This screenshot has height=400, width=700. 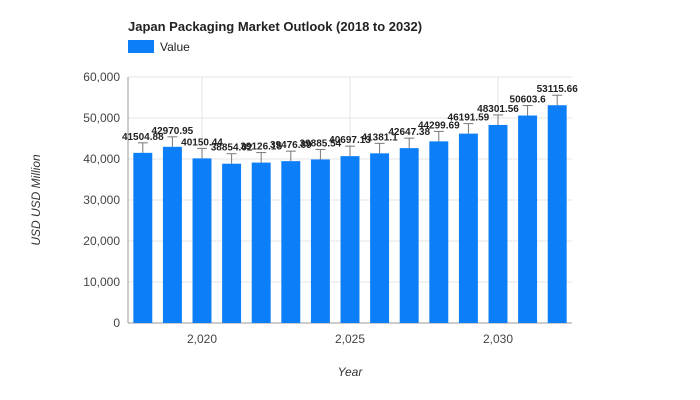 I want to click on x-tick-label: 2,020, so click(x=202, y=339).